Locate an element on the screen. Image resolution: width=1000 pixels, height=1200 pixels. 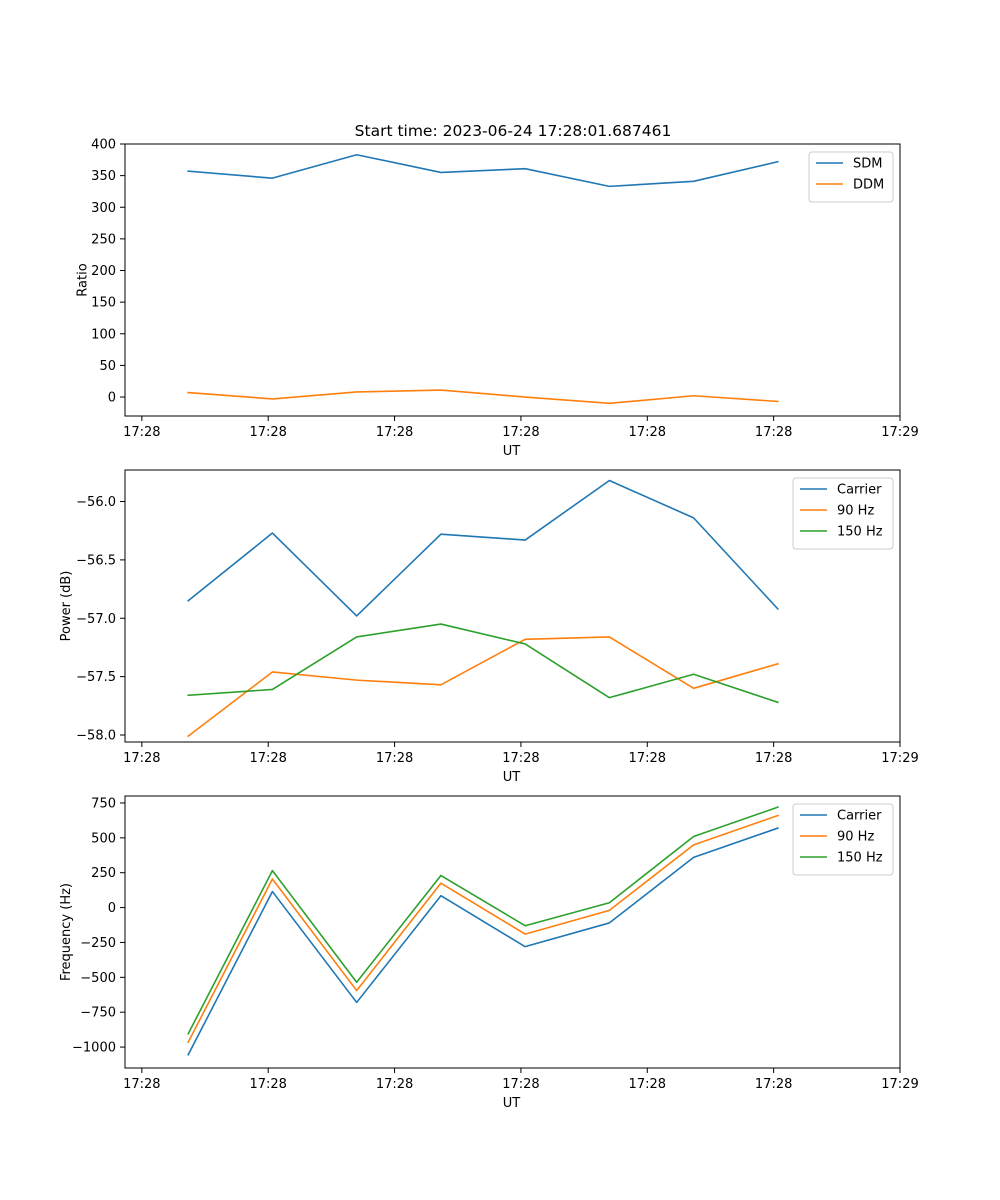
y-tick-label: 400 is located at coordinates (103, 145).